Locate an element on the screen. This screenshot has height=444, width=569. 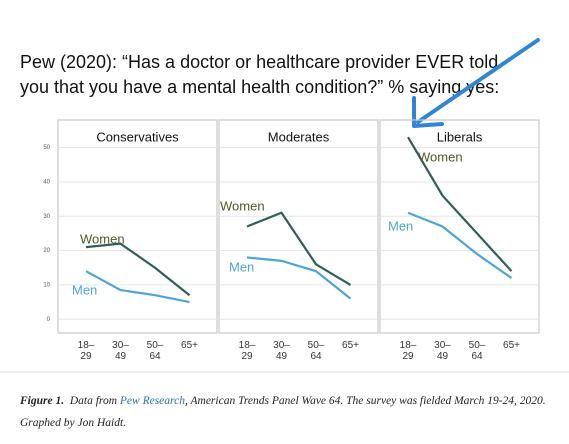
panel-title: Liberals is located at coordinates (460, 136).